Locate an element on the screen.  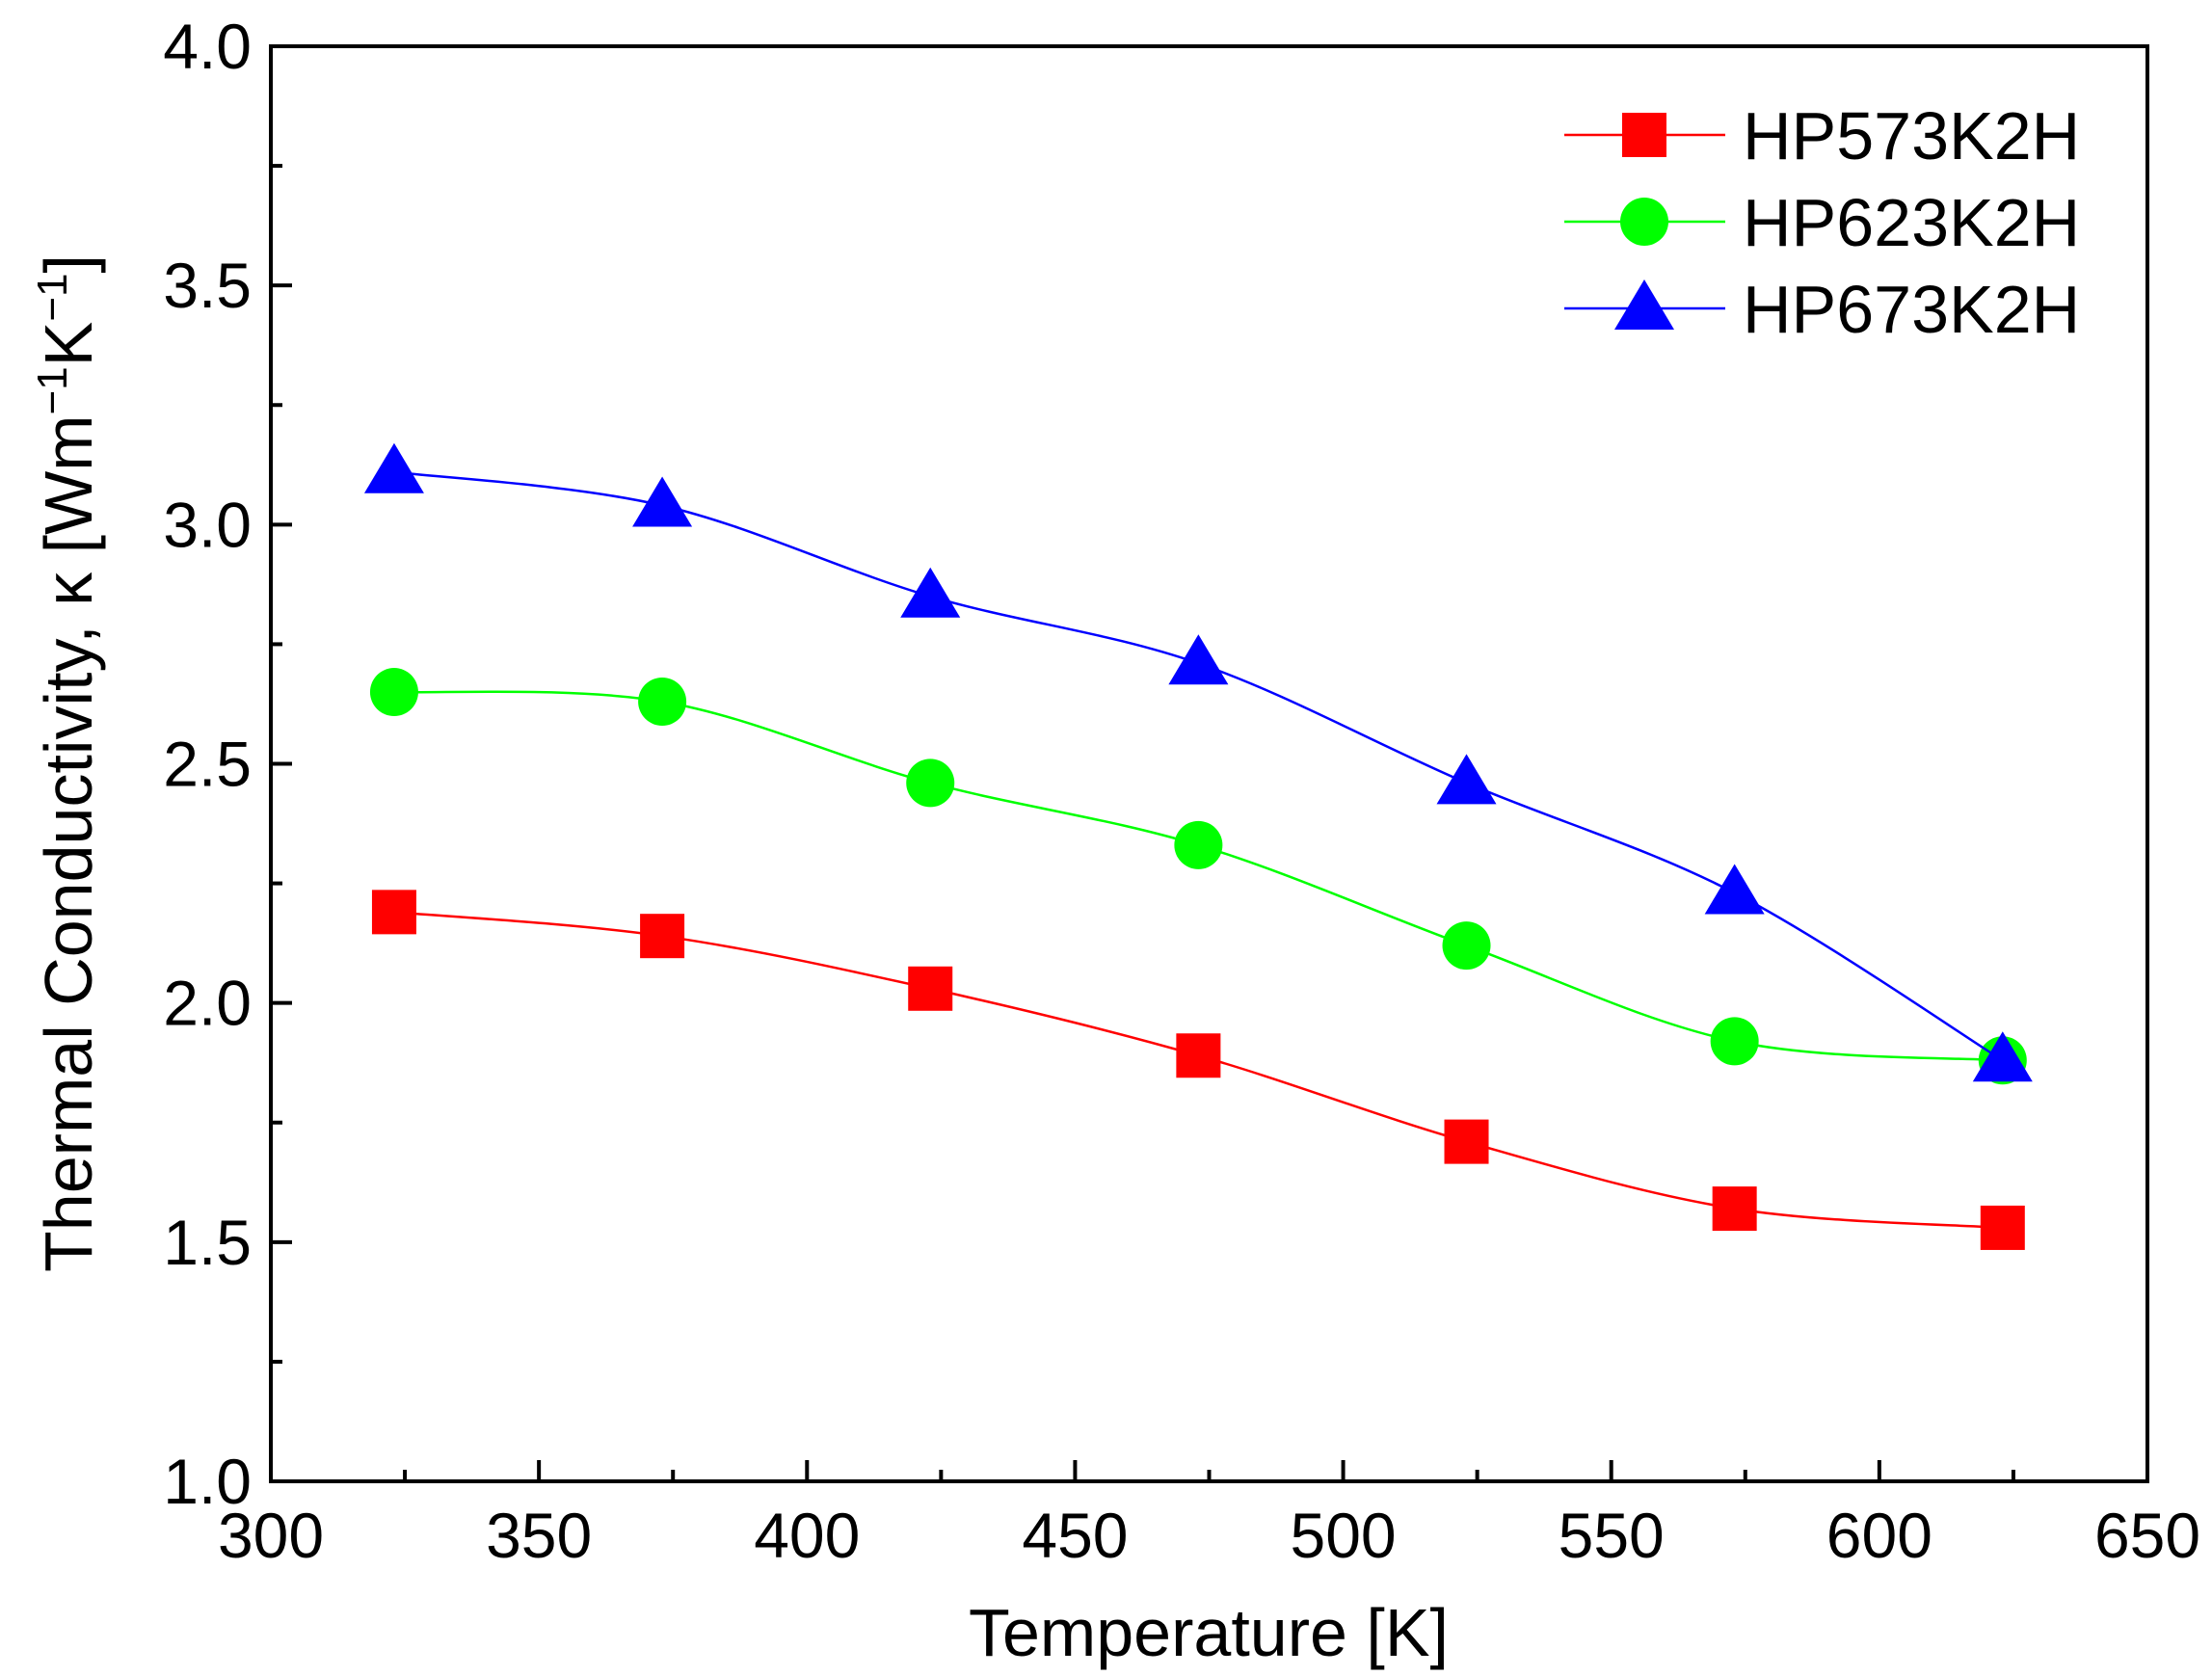
y-tick-label: 3.0 is located at coordinates (207, 524).